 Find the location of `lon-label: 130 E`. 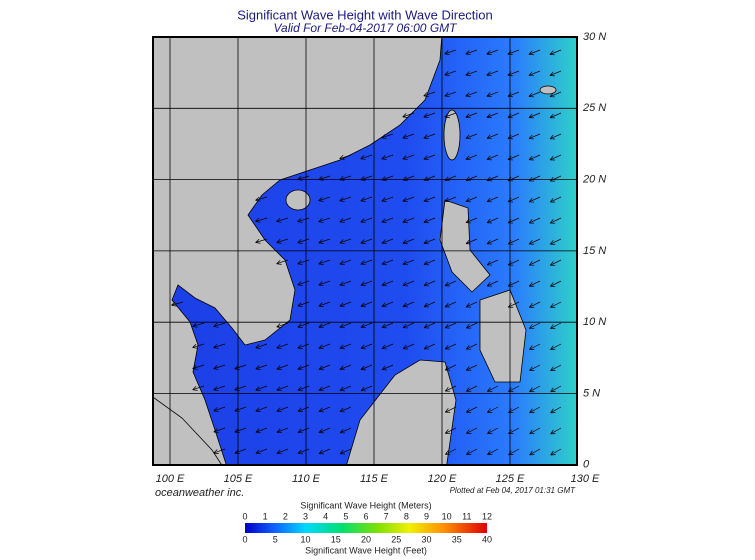

lon-label: 130 E is located at coordinates (585, 479).